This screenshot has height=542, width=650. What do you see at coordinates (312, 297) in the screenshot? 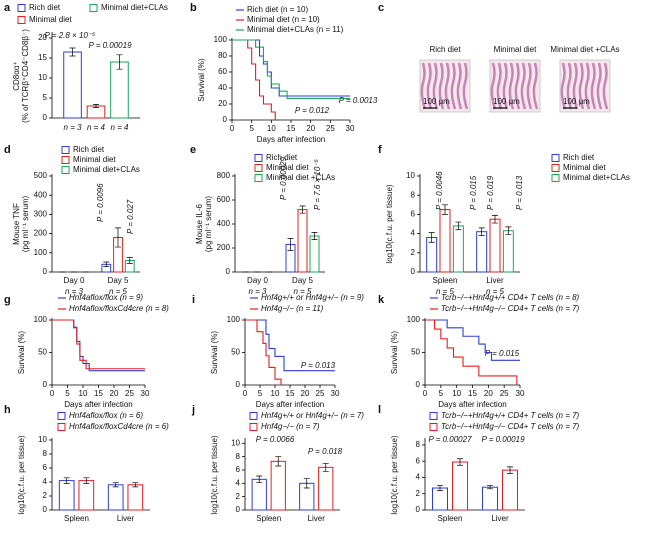
I see `legend-label: Hnf4g+/+ or Hnf4g+/− (n = 9)` at bounding box center [312, 297].